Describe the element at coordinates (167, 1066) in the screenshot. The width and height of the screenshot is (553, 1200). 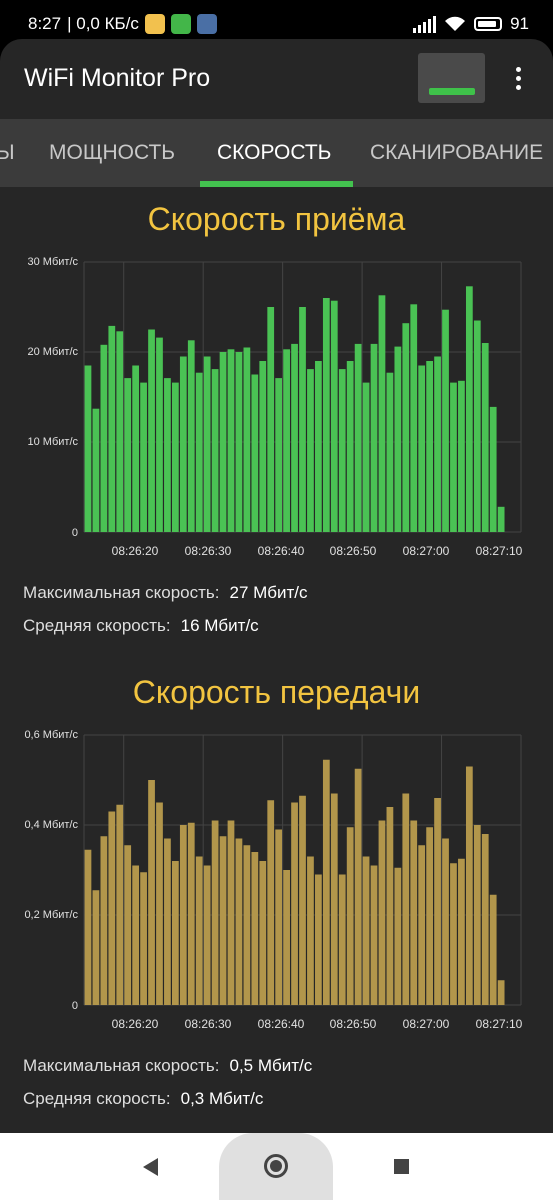
I see `upload-max-stat: Максимальная скорость: 0,5 Мбит/с` at that location.